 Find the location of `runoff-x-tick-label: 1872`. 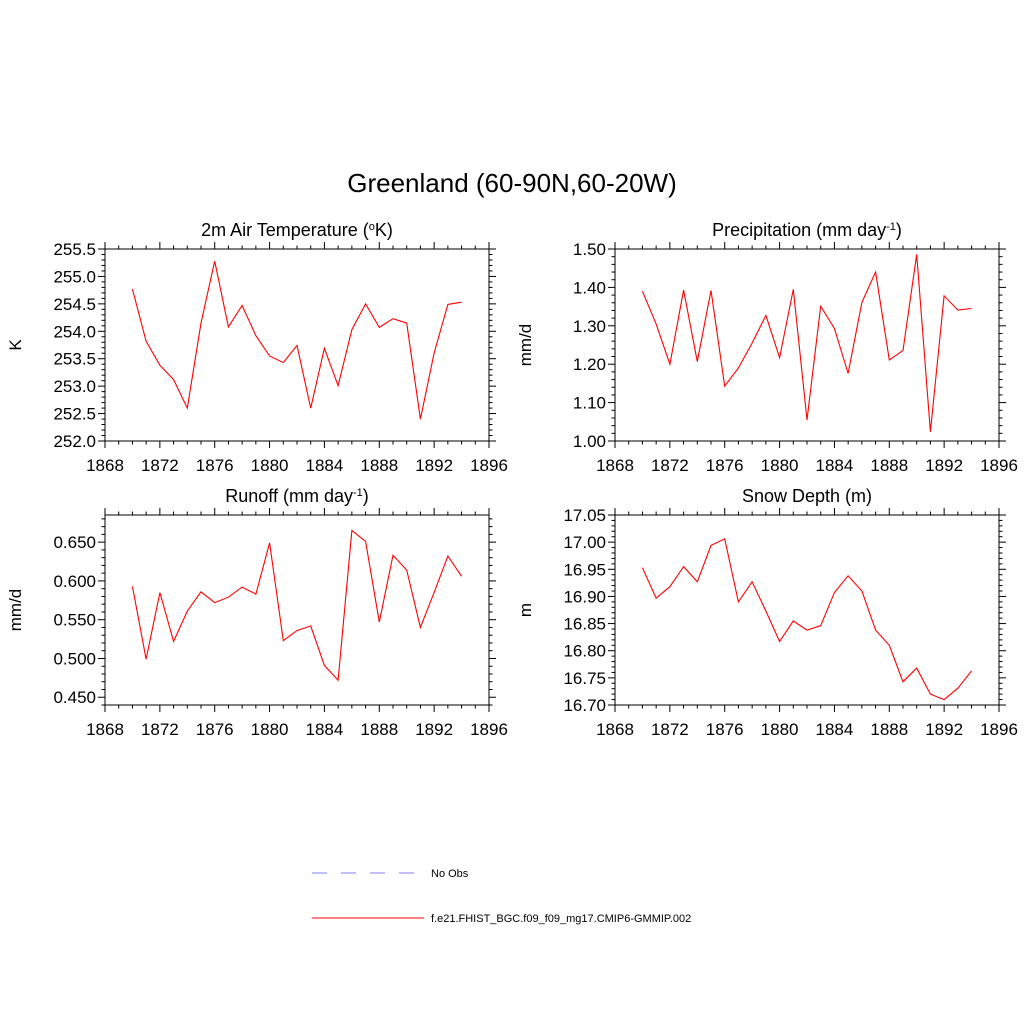

runoff-x-tick-label: 1872 is located at coordinates (160, 729).